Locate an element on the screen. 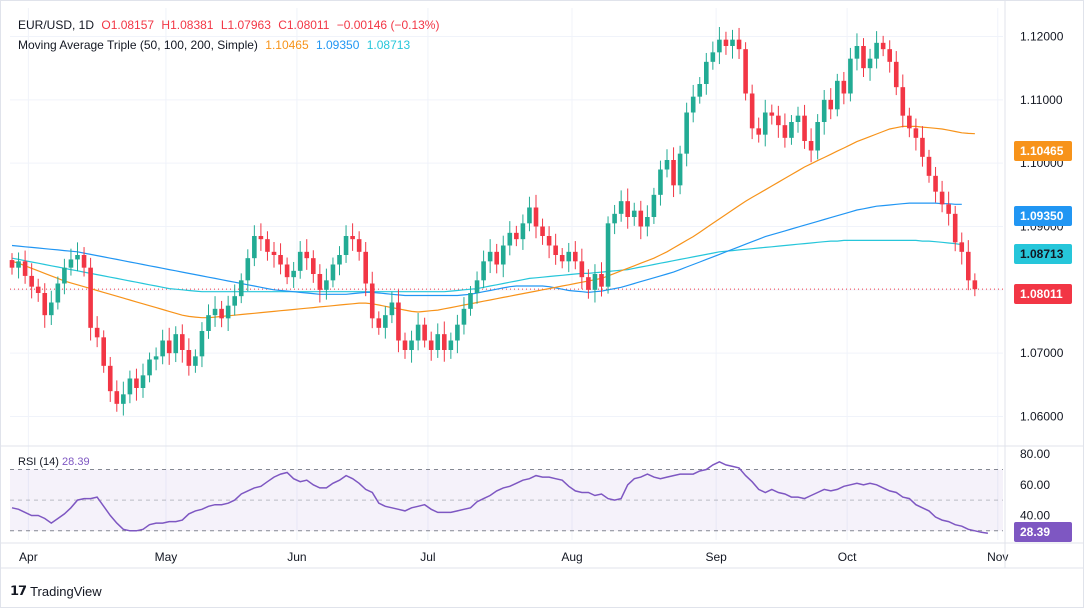 The height and width of the screenshot is (613, 1084). rsi-tick-label: 80.00 is located at coordinates (1035, 454).